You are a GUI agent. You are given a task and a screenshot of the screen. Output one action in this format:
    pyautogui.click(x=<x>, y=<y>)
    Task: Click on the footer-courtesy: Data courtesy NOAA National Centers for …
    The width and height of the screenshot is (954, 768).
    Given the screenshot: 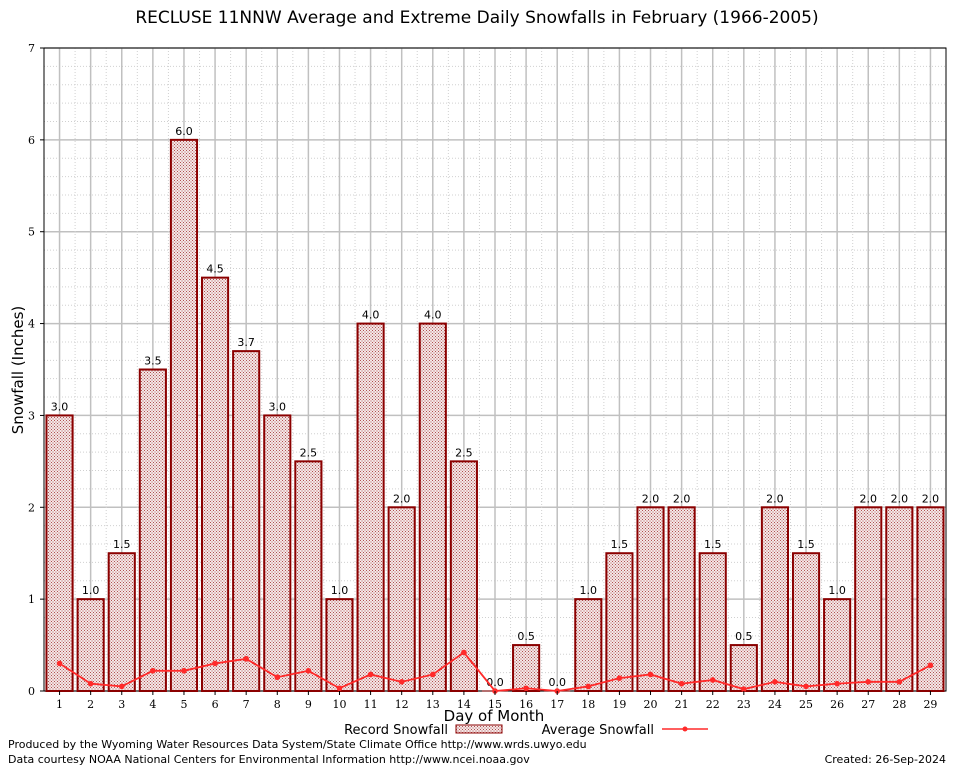 What is the action you would take?
    pyautogui.click(x=269, y=759)
    